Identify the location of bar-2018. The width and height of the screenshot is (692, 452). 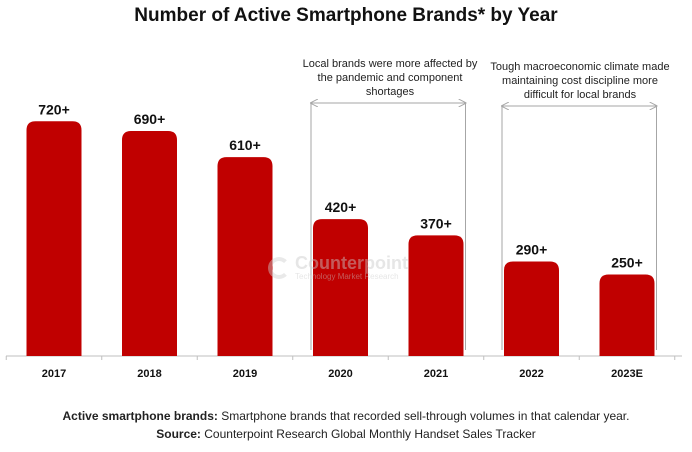
(149, 243).